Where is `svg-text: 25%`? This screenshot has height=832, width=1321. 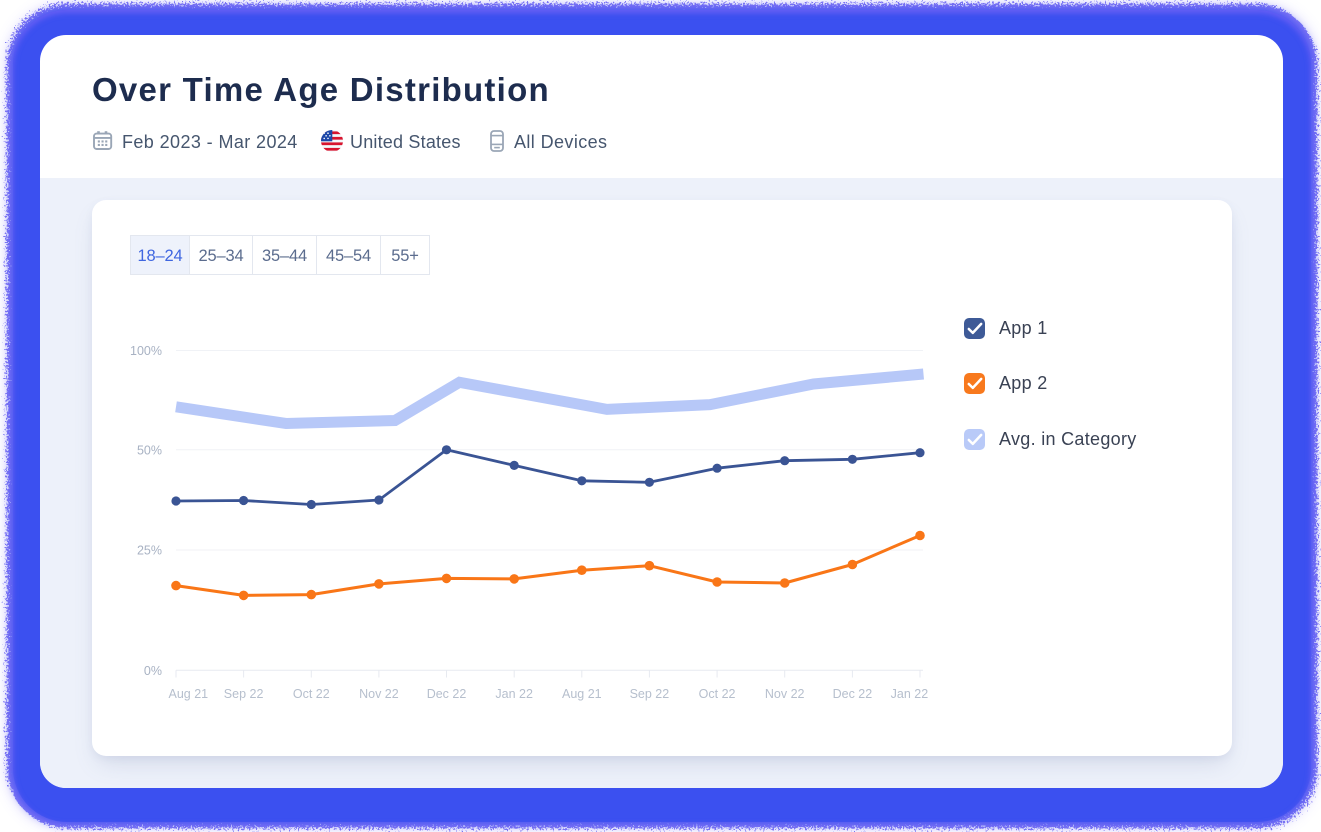 svg-text: 25% is located at coordinates (149, 551).